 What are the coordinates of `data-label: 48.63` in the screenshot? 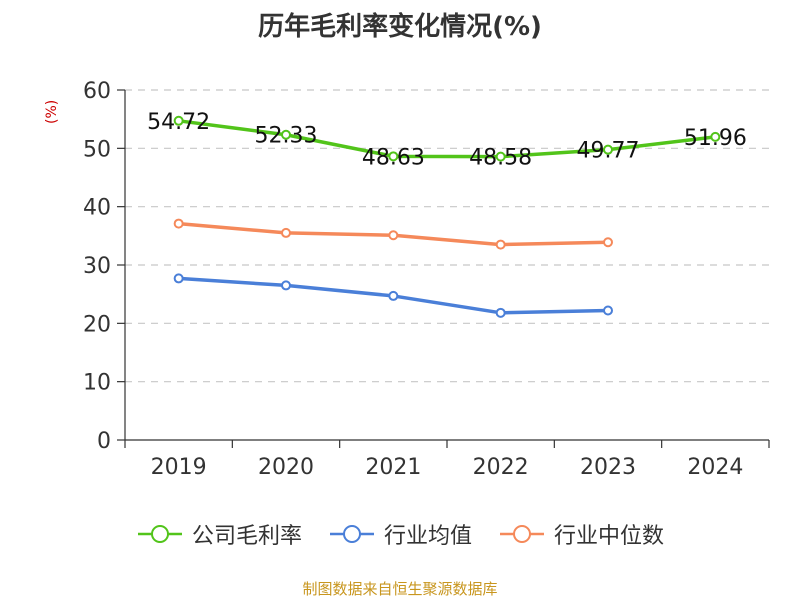 It's located at (393, 157).